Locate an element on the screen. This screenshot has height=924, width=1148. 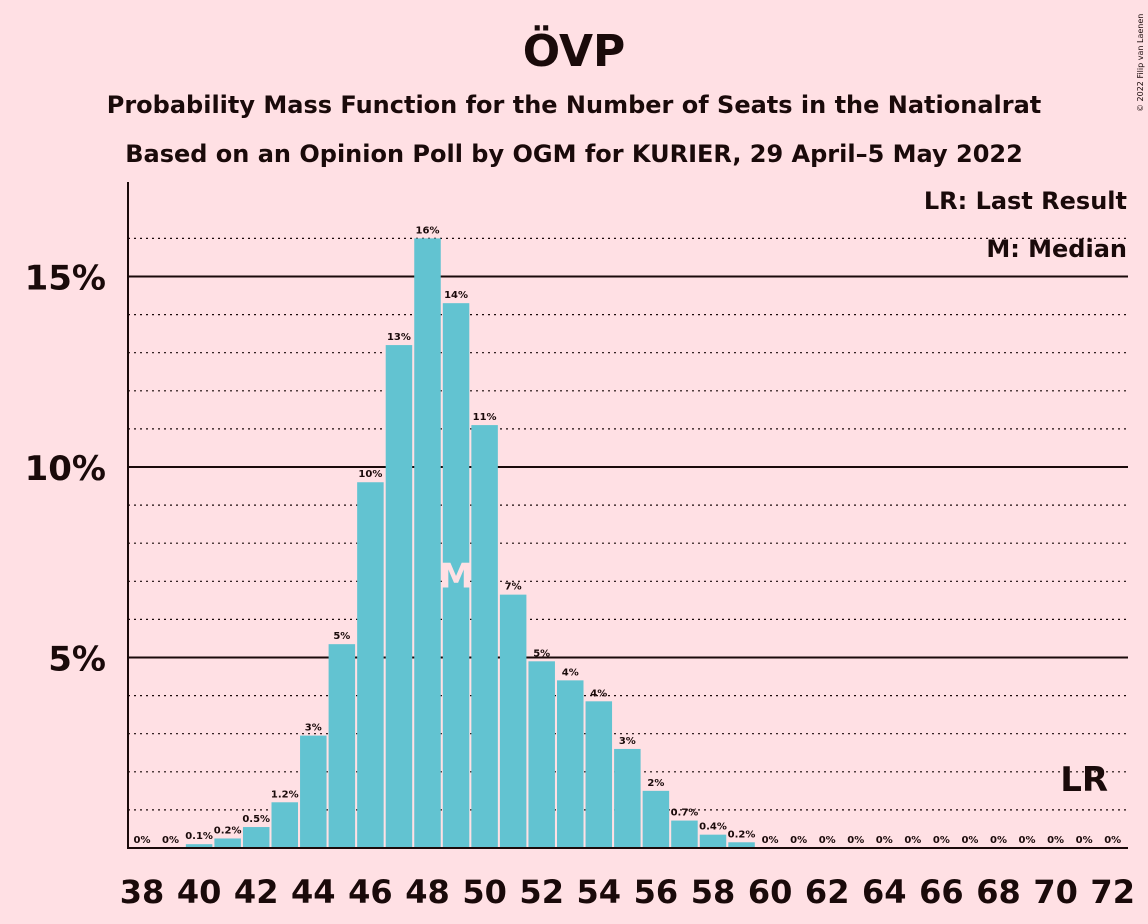
x-tick-label: 42 is located at coordinates (256, 892).